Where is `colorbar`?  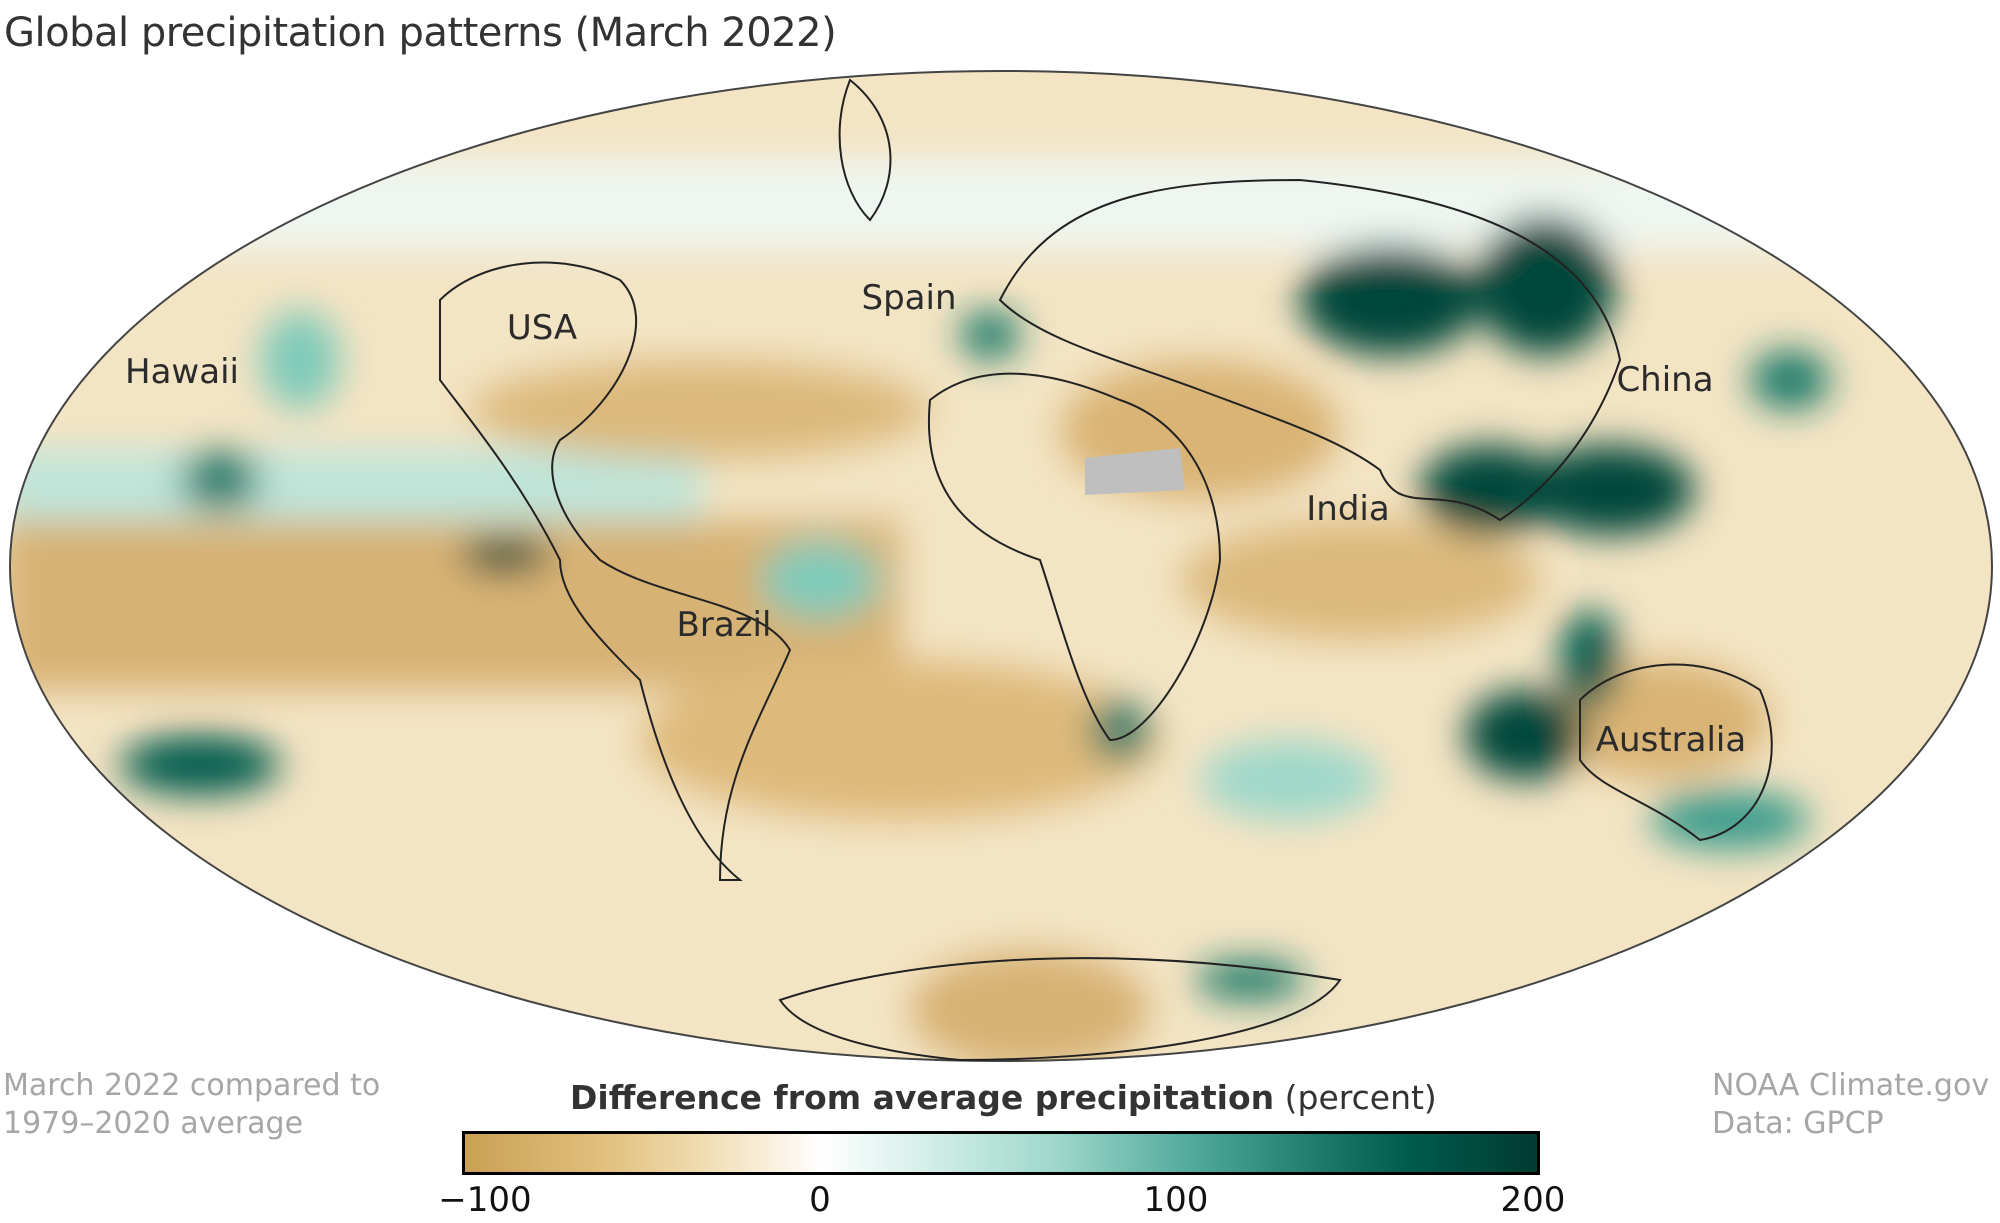 colorbar is located at coordinates (1001, 1153).